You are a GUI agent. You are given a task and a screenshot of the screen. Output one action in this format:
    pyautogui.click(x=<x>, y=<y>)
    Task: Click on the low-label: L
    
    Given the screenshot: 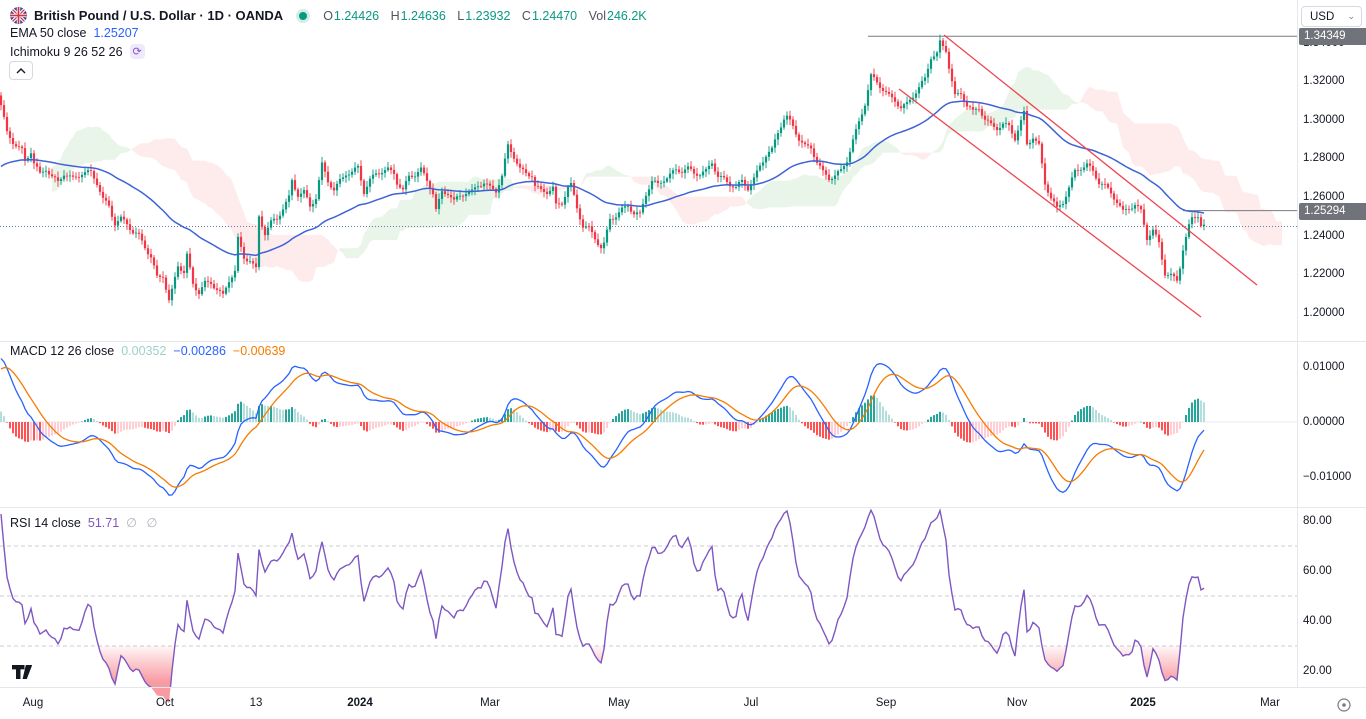 What is the action you would take?
    pyautogui.click(x=461, y=15)
    